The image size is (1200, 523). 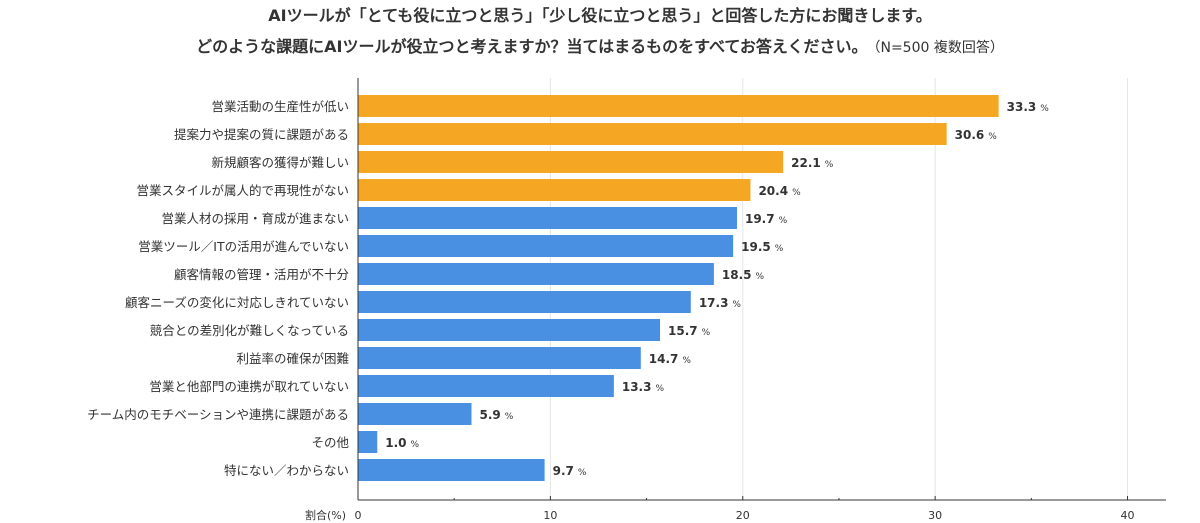 What do you see at coordinates (779, 191) in the screenshot?
I see `bar-value-label: 20.4%` at bounding box center [779, 191].